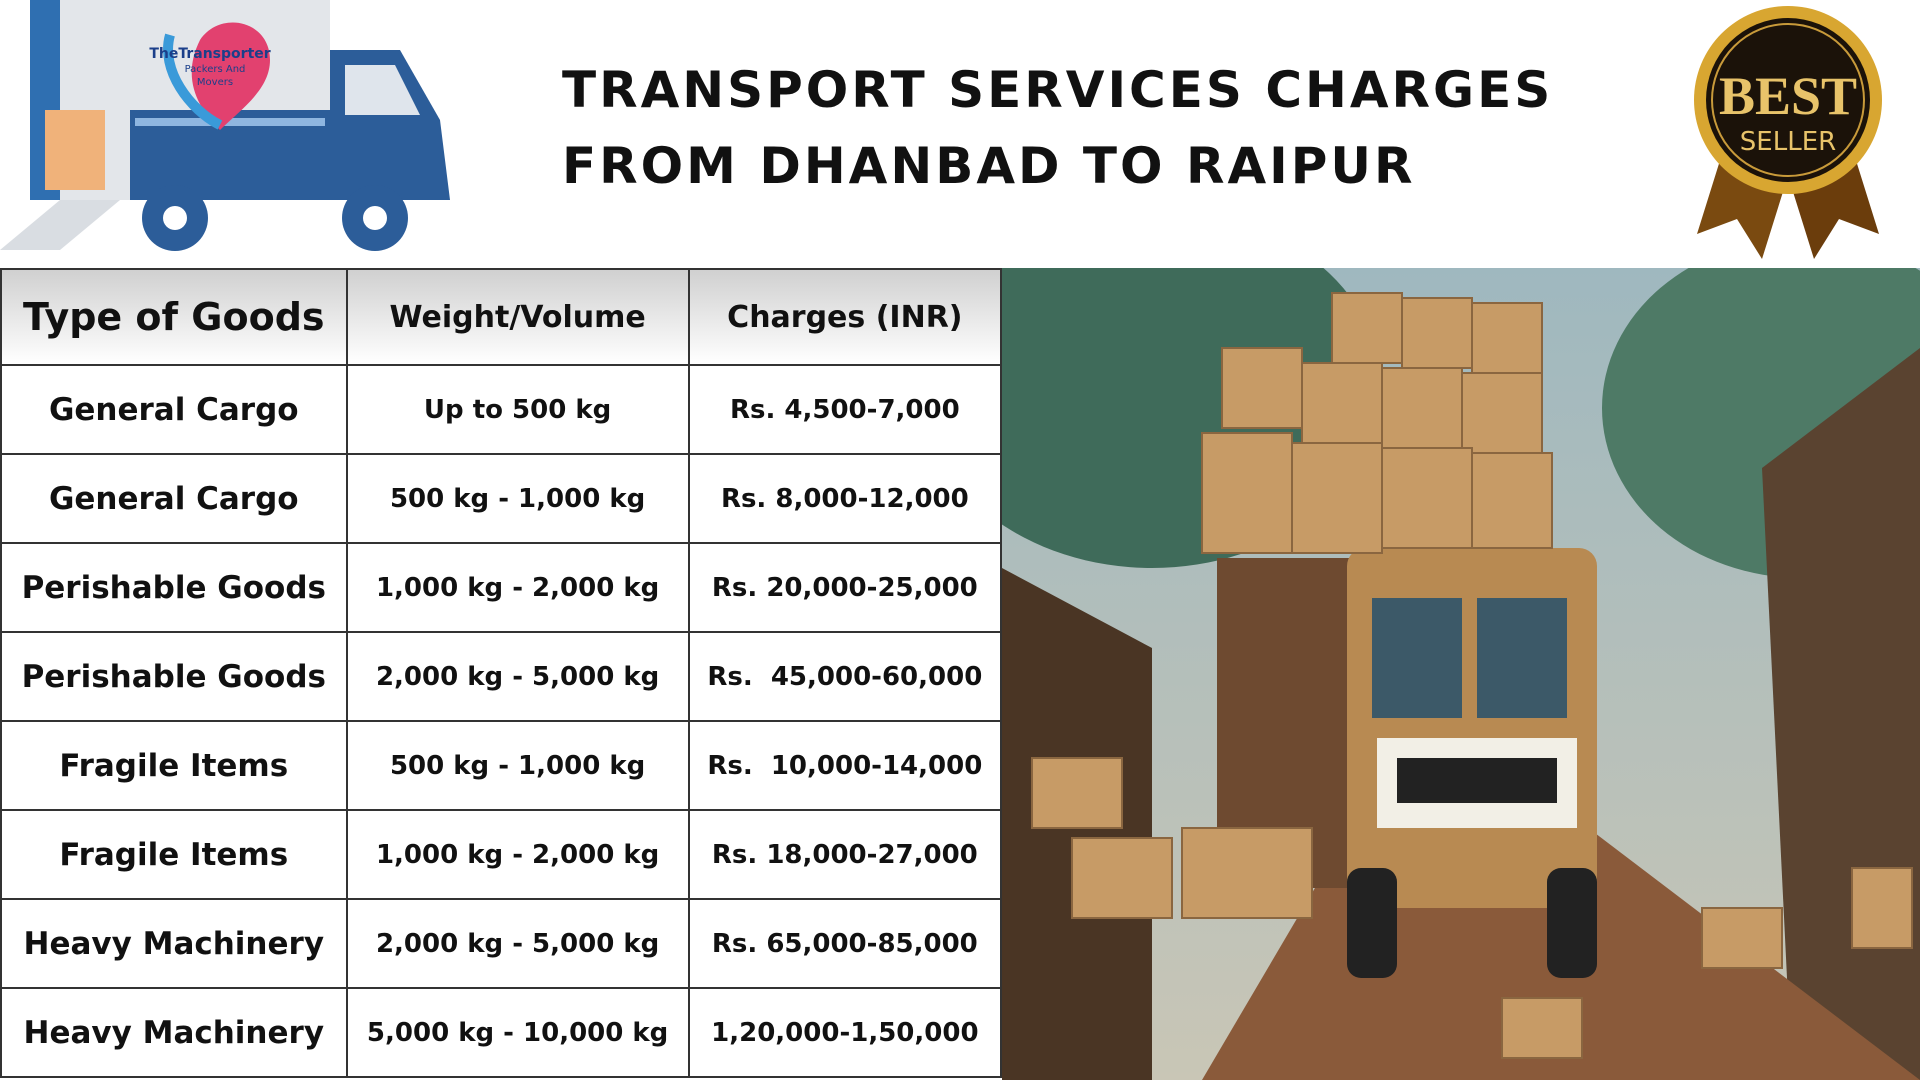 The height and width of the screenshot is (1080, 1920). I want to click on logo-text: TheTransporter, so click(209, 54).